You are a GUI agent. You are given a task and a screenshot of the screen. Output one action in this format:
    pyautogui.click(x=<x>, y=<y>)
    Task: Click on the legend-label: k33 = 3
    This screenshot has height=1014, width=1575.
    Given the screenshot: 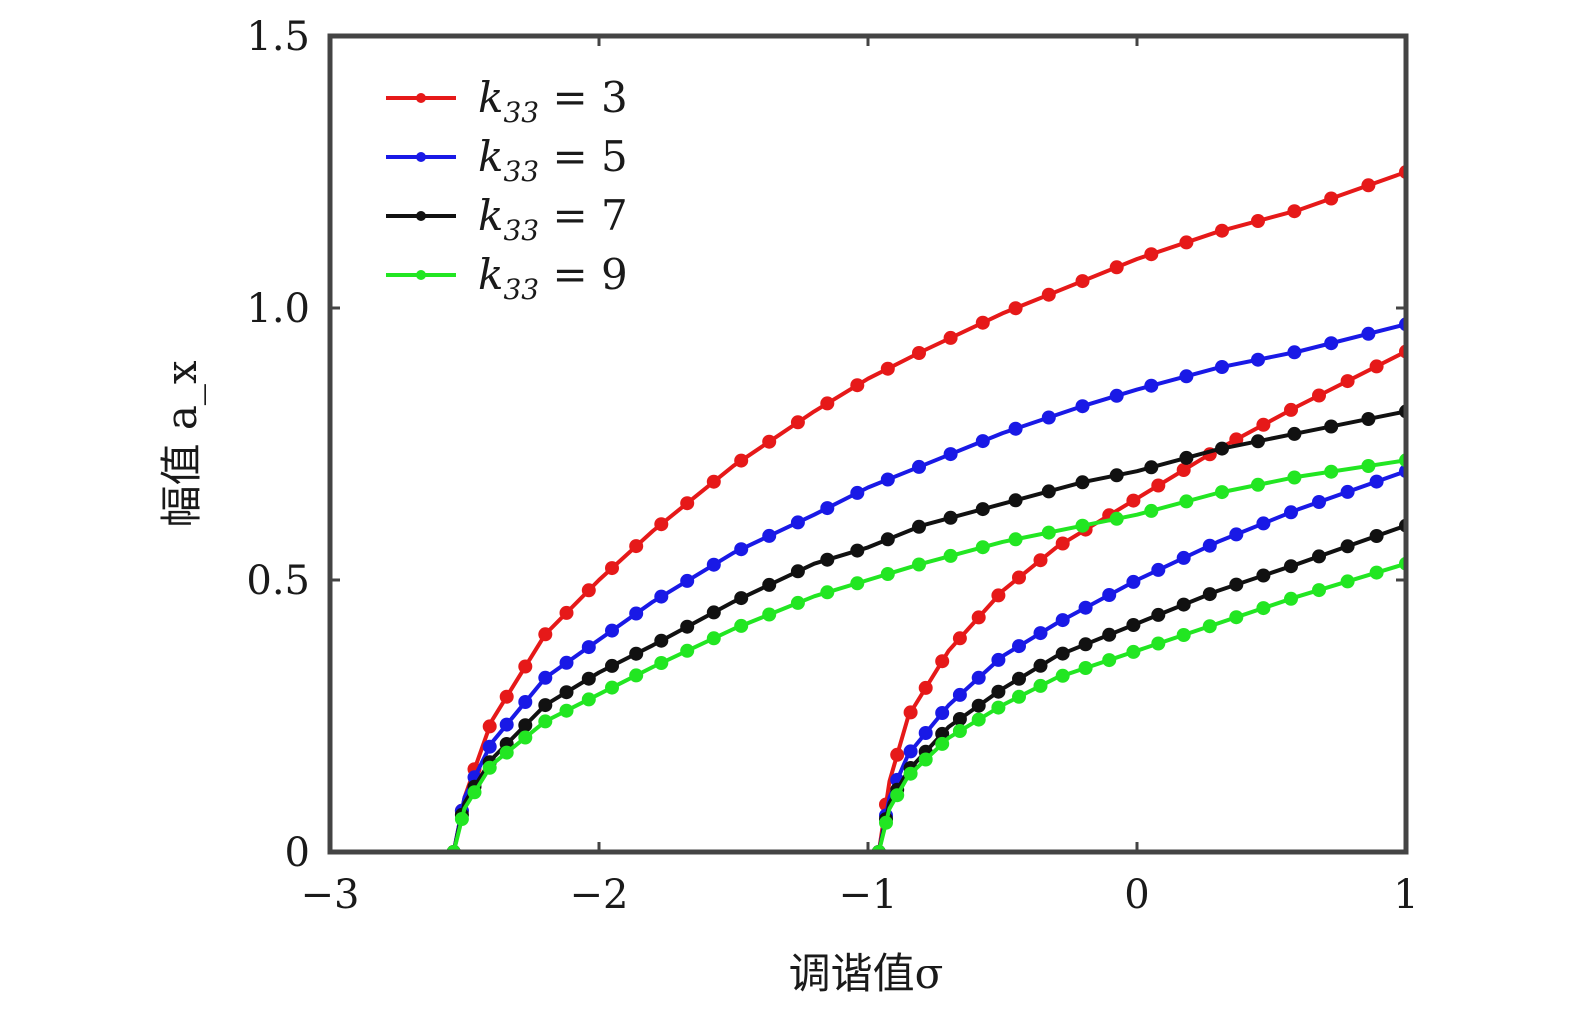 What is the action you would take?
    pyautogui.click(x=553, y=101)
    